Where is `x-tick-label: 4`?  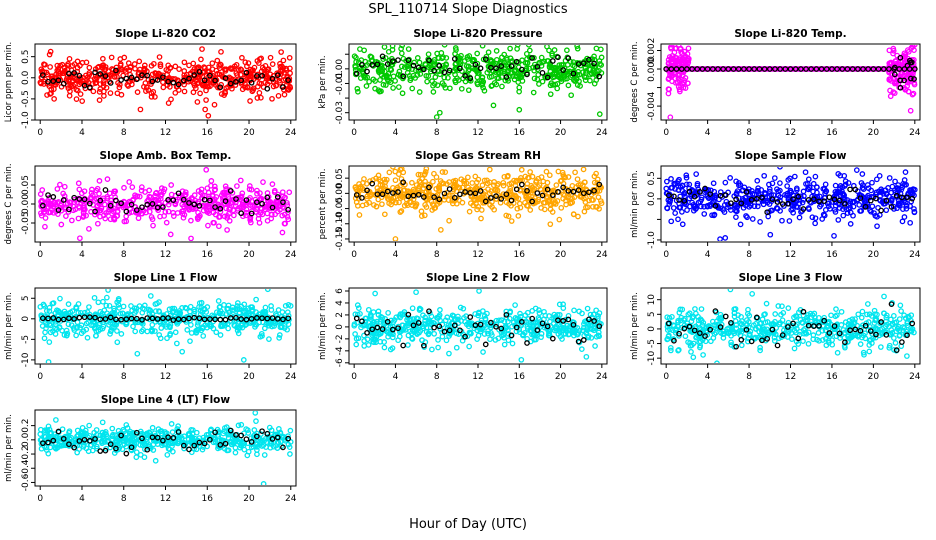 x-tick-label: 4 is located at coordinates (396, 377).